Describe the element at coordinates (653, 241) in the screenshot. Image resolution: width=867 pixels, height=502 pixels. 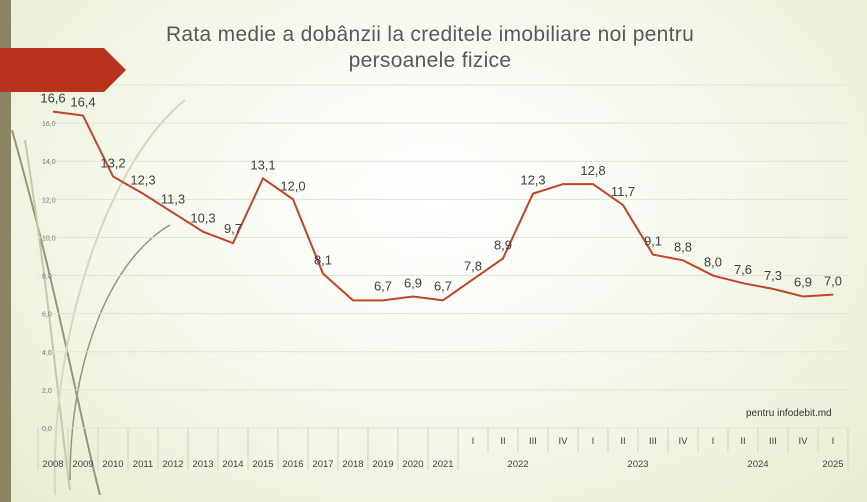
I see `data-label: 9,1` at that location.